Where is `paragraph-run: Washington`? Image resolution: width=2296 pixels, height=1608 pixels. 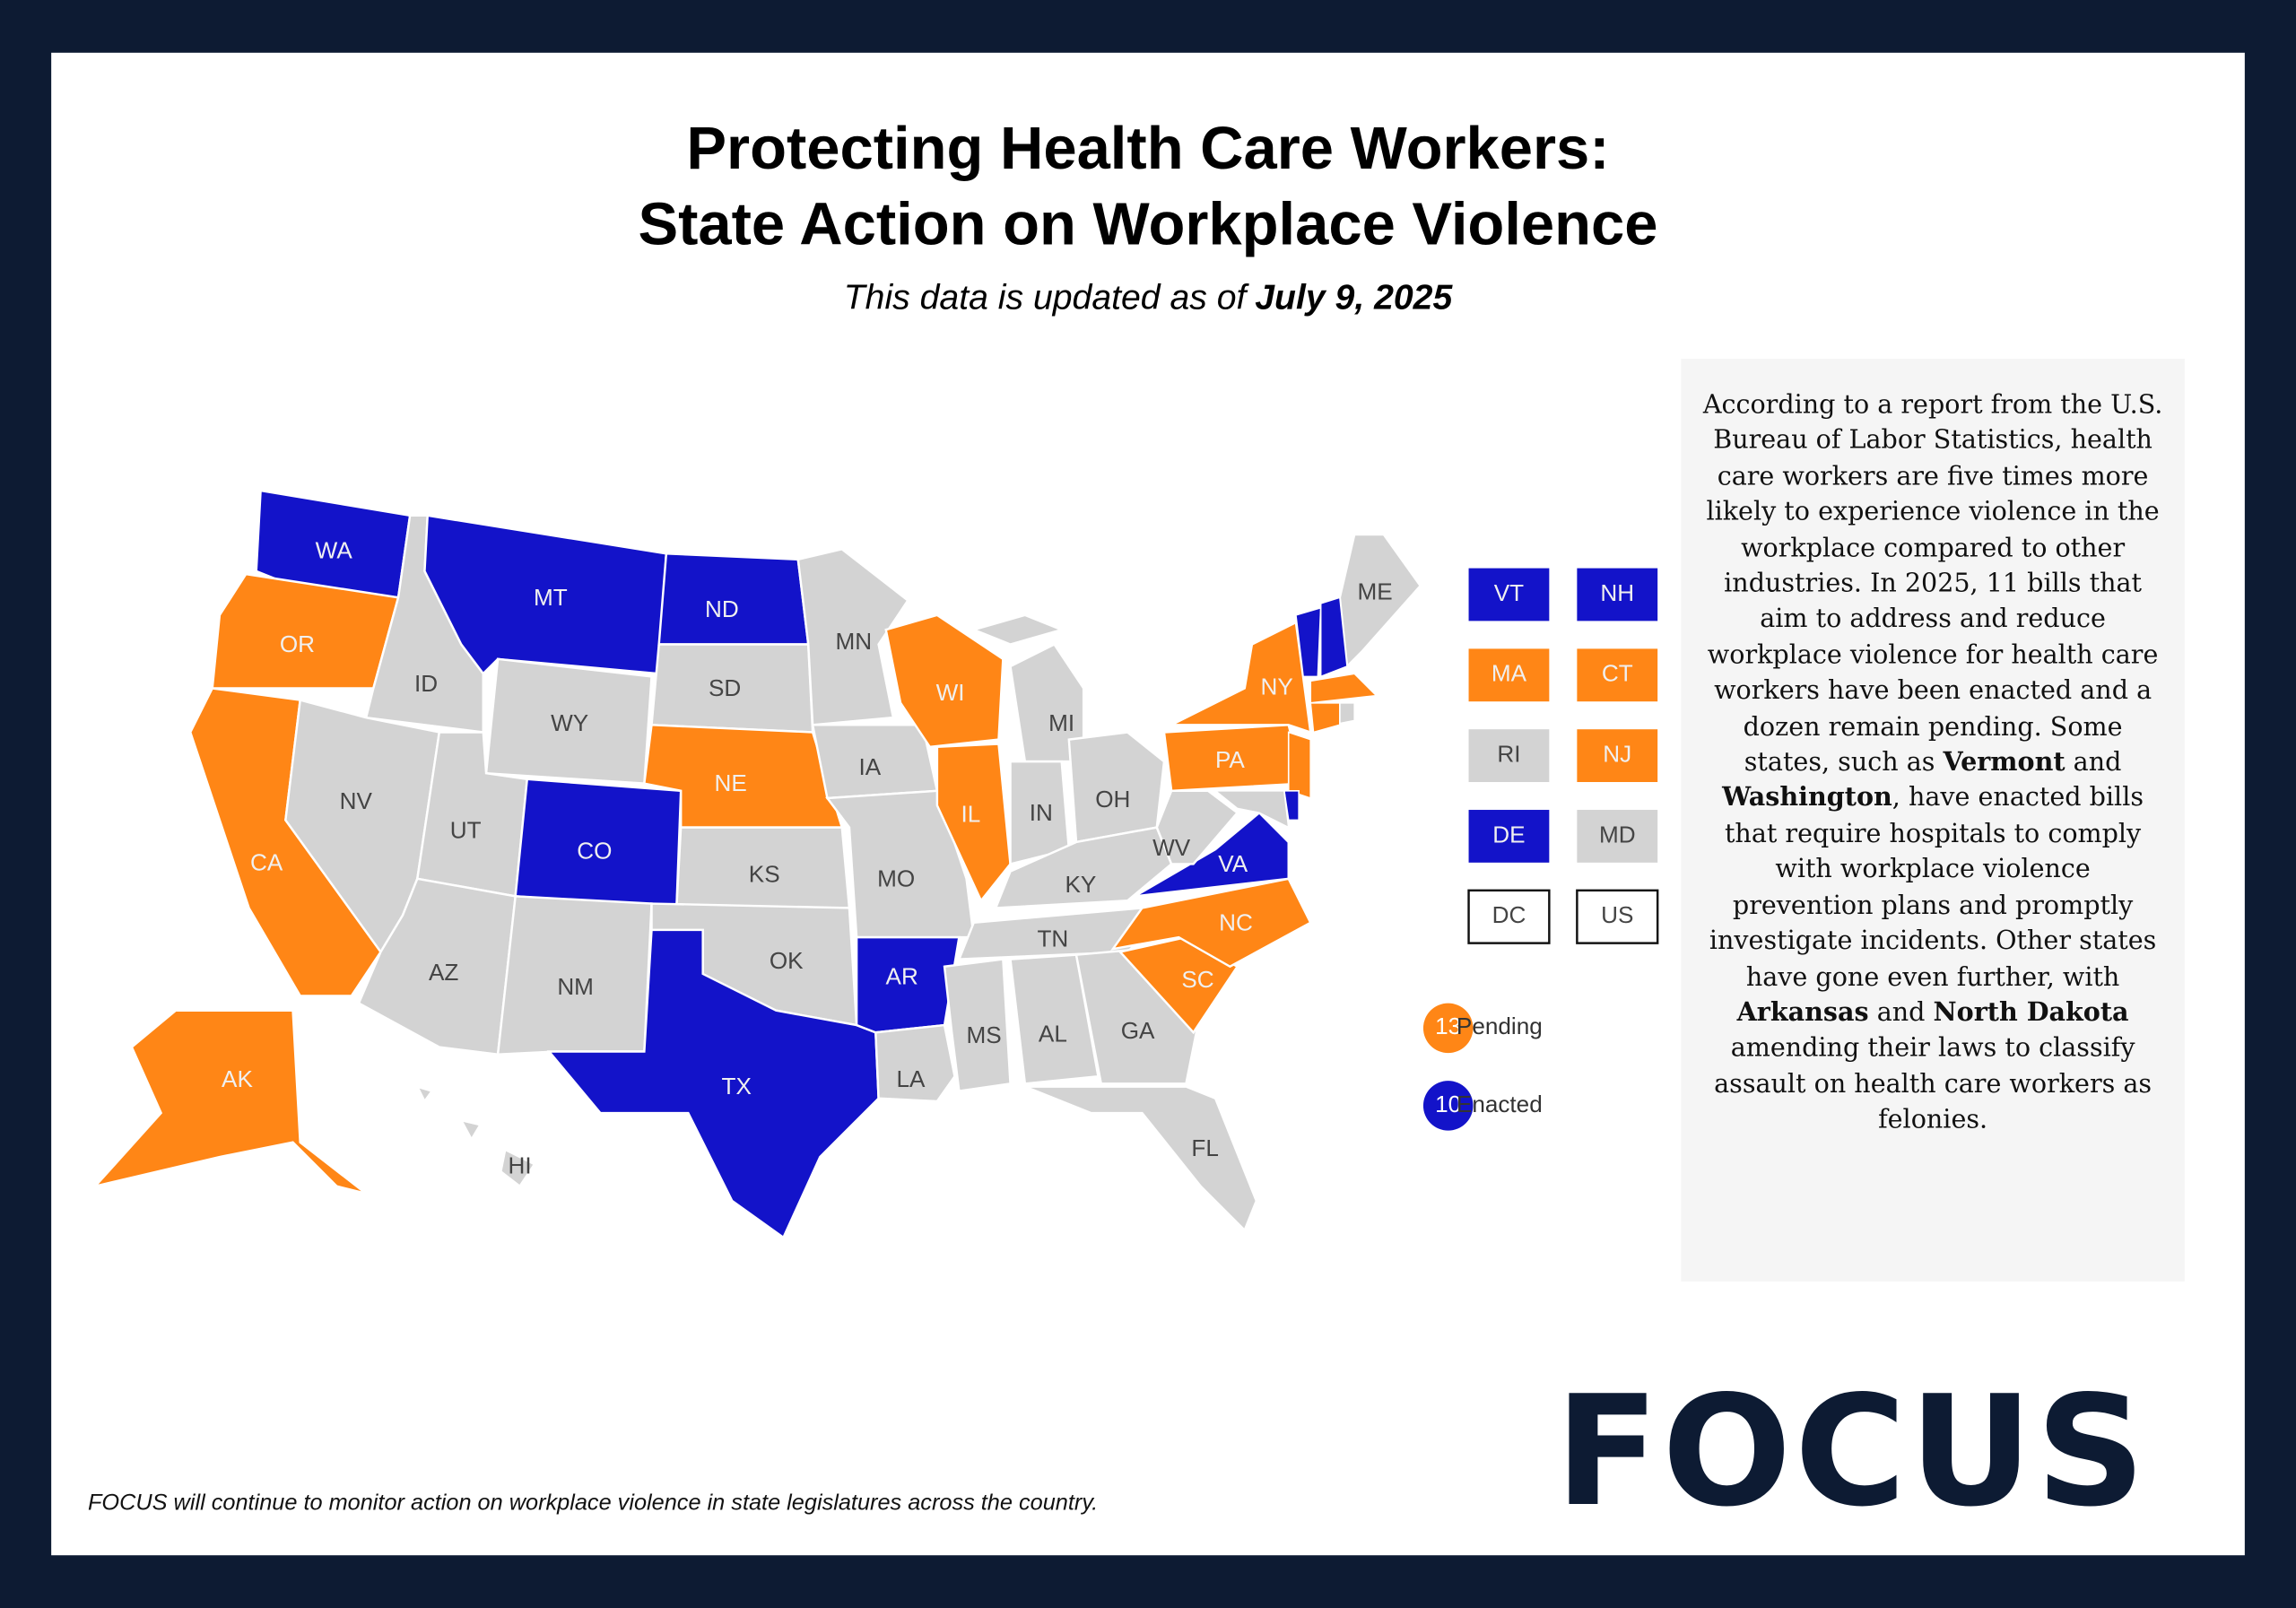 paragraph-run: Washington is located at coordinates (1807, 799).